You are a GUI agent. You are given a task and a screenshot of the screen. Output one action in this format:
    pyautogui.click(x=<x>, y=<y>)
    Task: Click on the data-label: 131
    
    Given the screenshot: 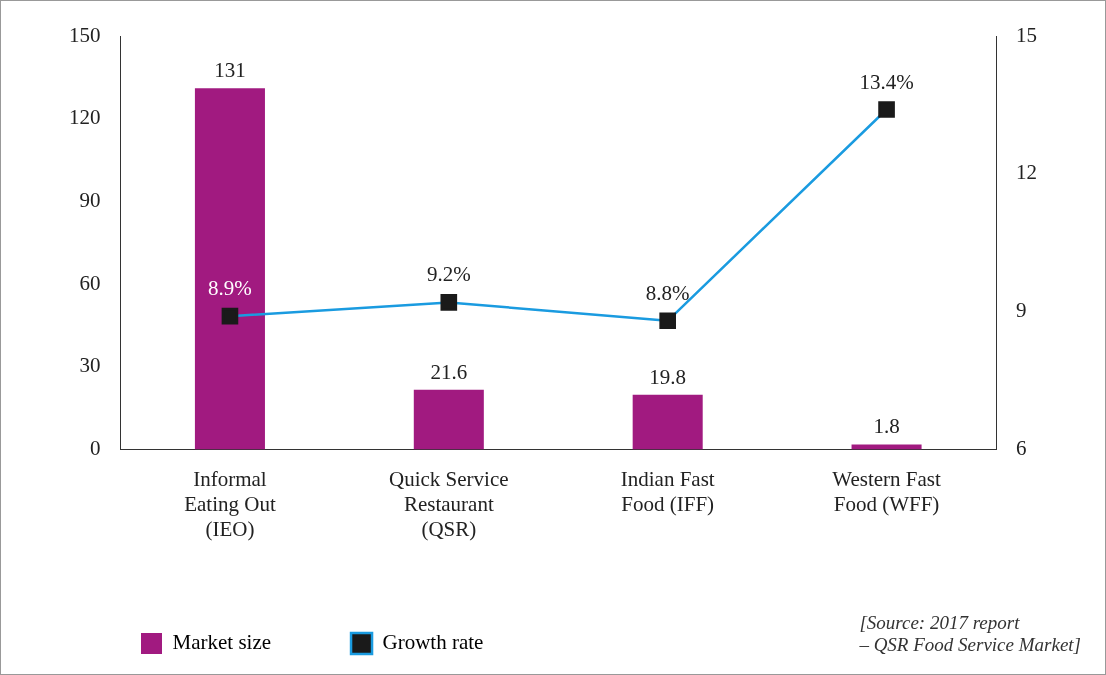 What is the action you would take?
    pyautogui.click(x=230, y=70)
    